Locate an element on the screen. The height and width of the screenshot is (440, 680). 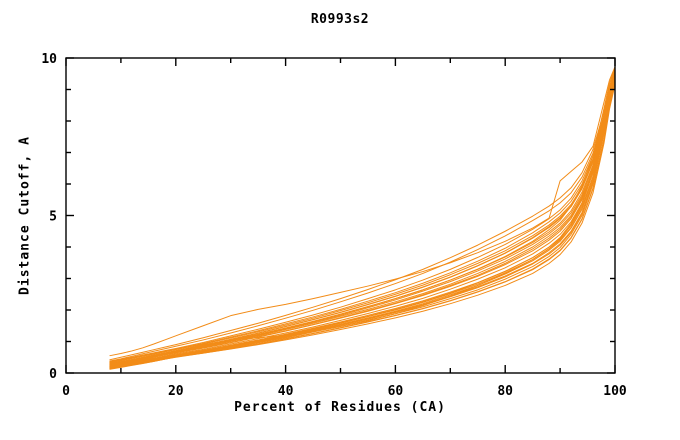
x-tick-label: 40 is located at coordinates (286, 391).